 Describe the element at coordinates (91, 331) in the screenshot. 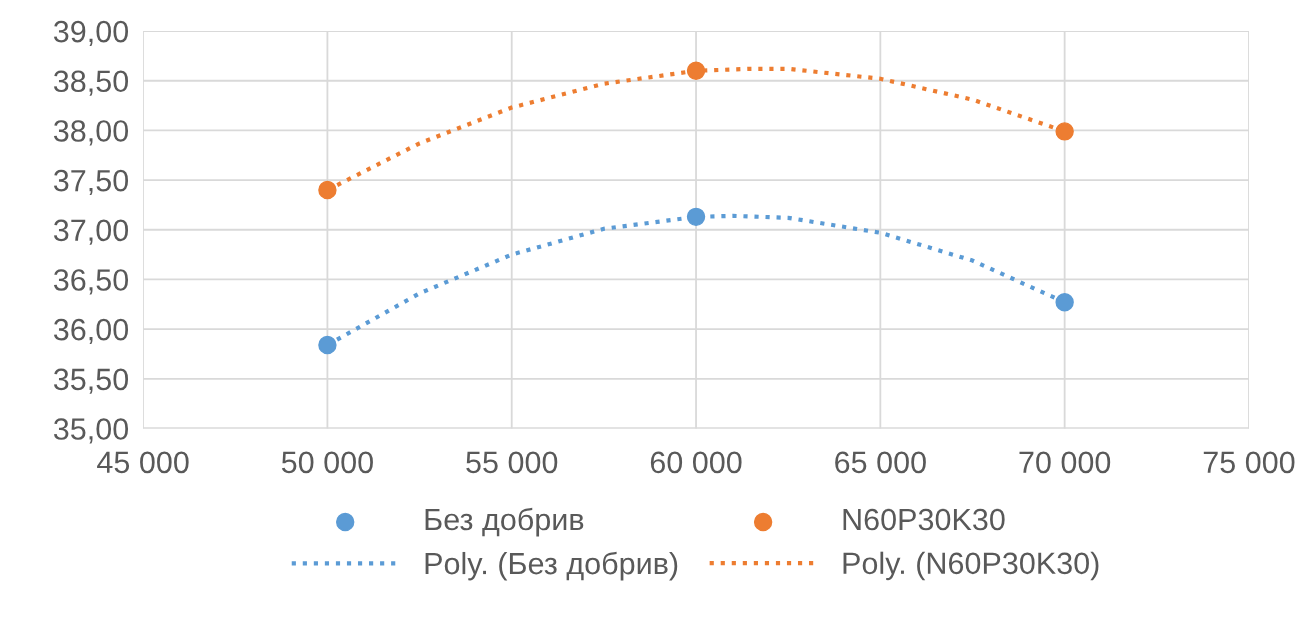

I see `y-tick-label: 36,00` at that location.